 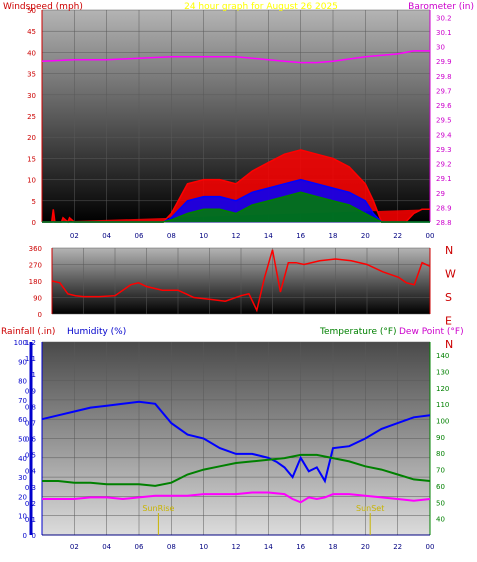 What do you see at coordinates (444, 62) in the screenshot?
I see `panel1-right-tick-label: 29.9` at bounding box center [444, 62].